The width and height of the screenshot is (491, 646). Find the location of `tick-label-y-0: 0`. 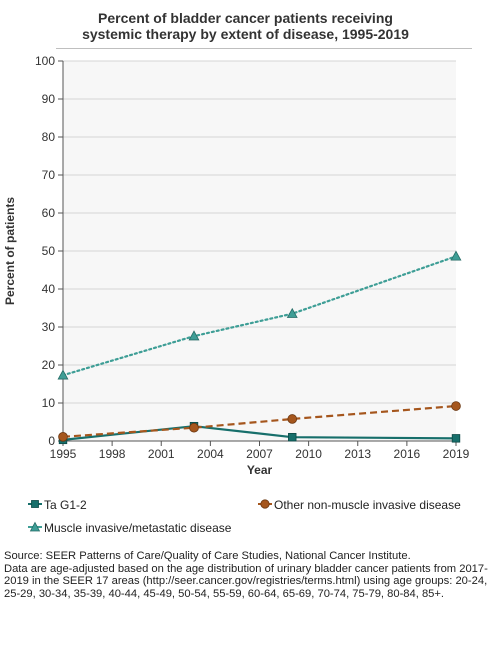

tick-label-y-0: 0 is located at coordinates (51, 441).